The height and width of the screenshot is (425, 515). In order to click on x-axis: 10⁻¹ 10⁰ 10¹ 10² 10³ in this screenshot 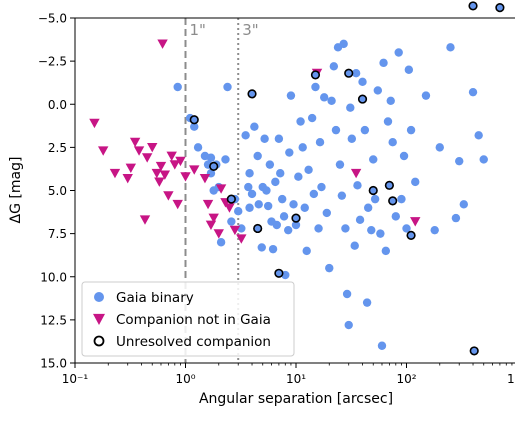, I will do `click(288, 374)`.